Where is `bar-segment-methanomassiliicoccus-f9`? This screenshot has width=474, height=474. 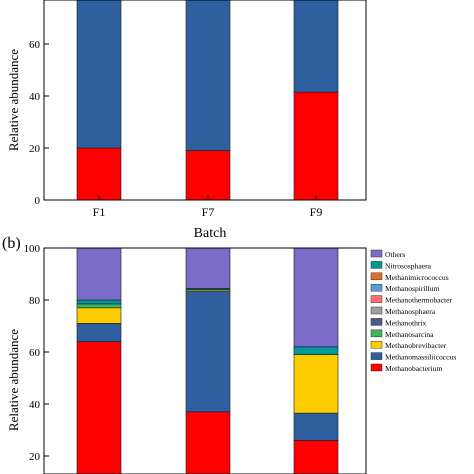 bar-segment-methanomassiliicoccus-f9 is located at coordinates (316, 426).